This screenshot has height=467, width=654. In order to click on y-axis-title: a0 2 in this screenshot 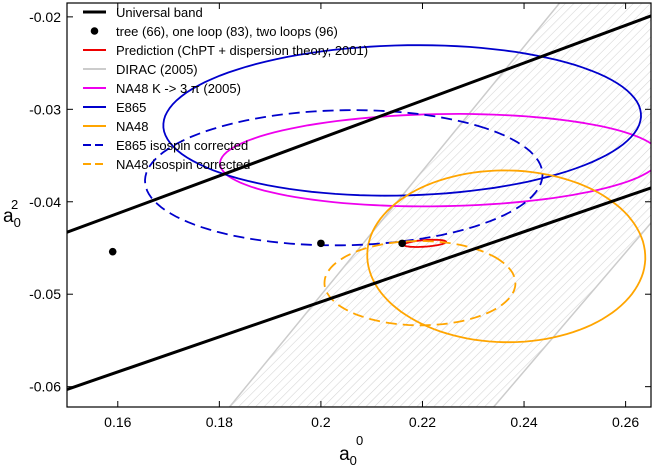, I will do `click(12, 213)`.